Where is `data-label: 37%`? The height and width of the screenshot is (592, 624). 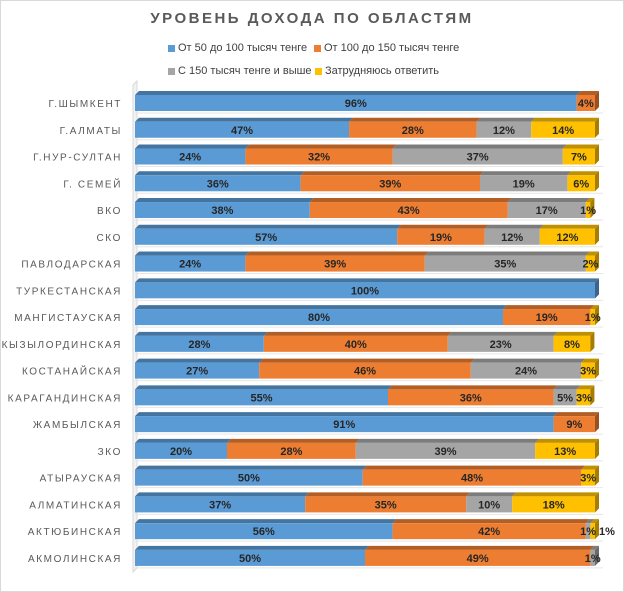 data-label: 37% is located at coordinates (478, 158).